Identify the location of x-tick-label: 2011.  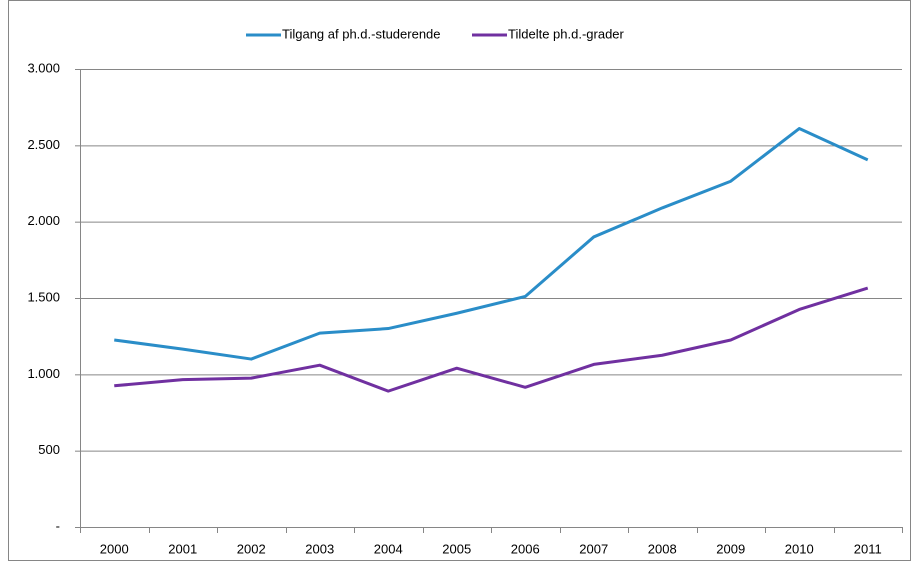
(868, 548).